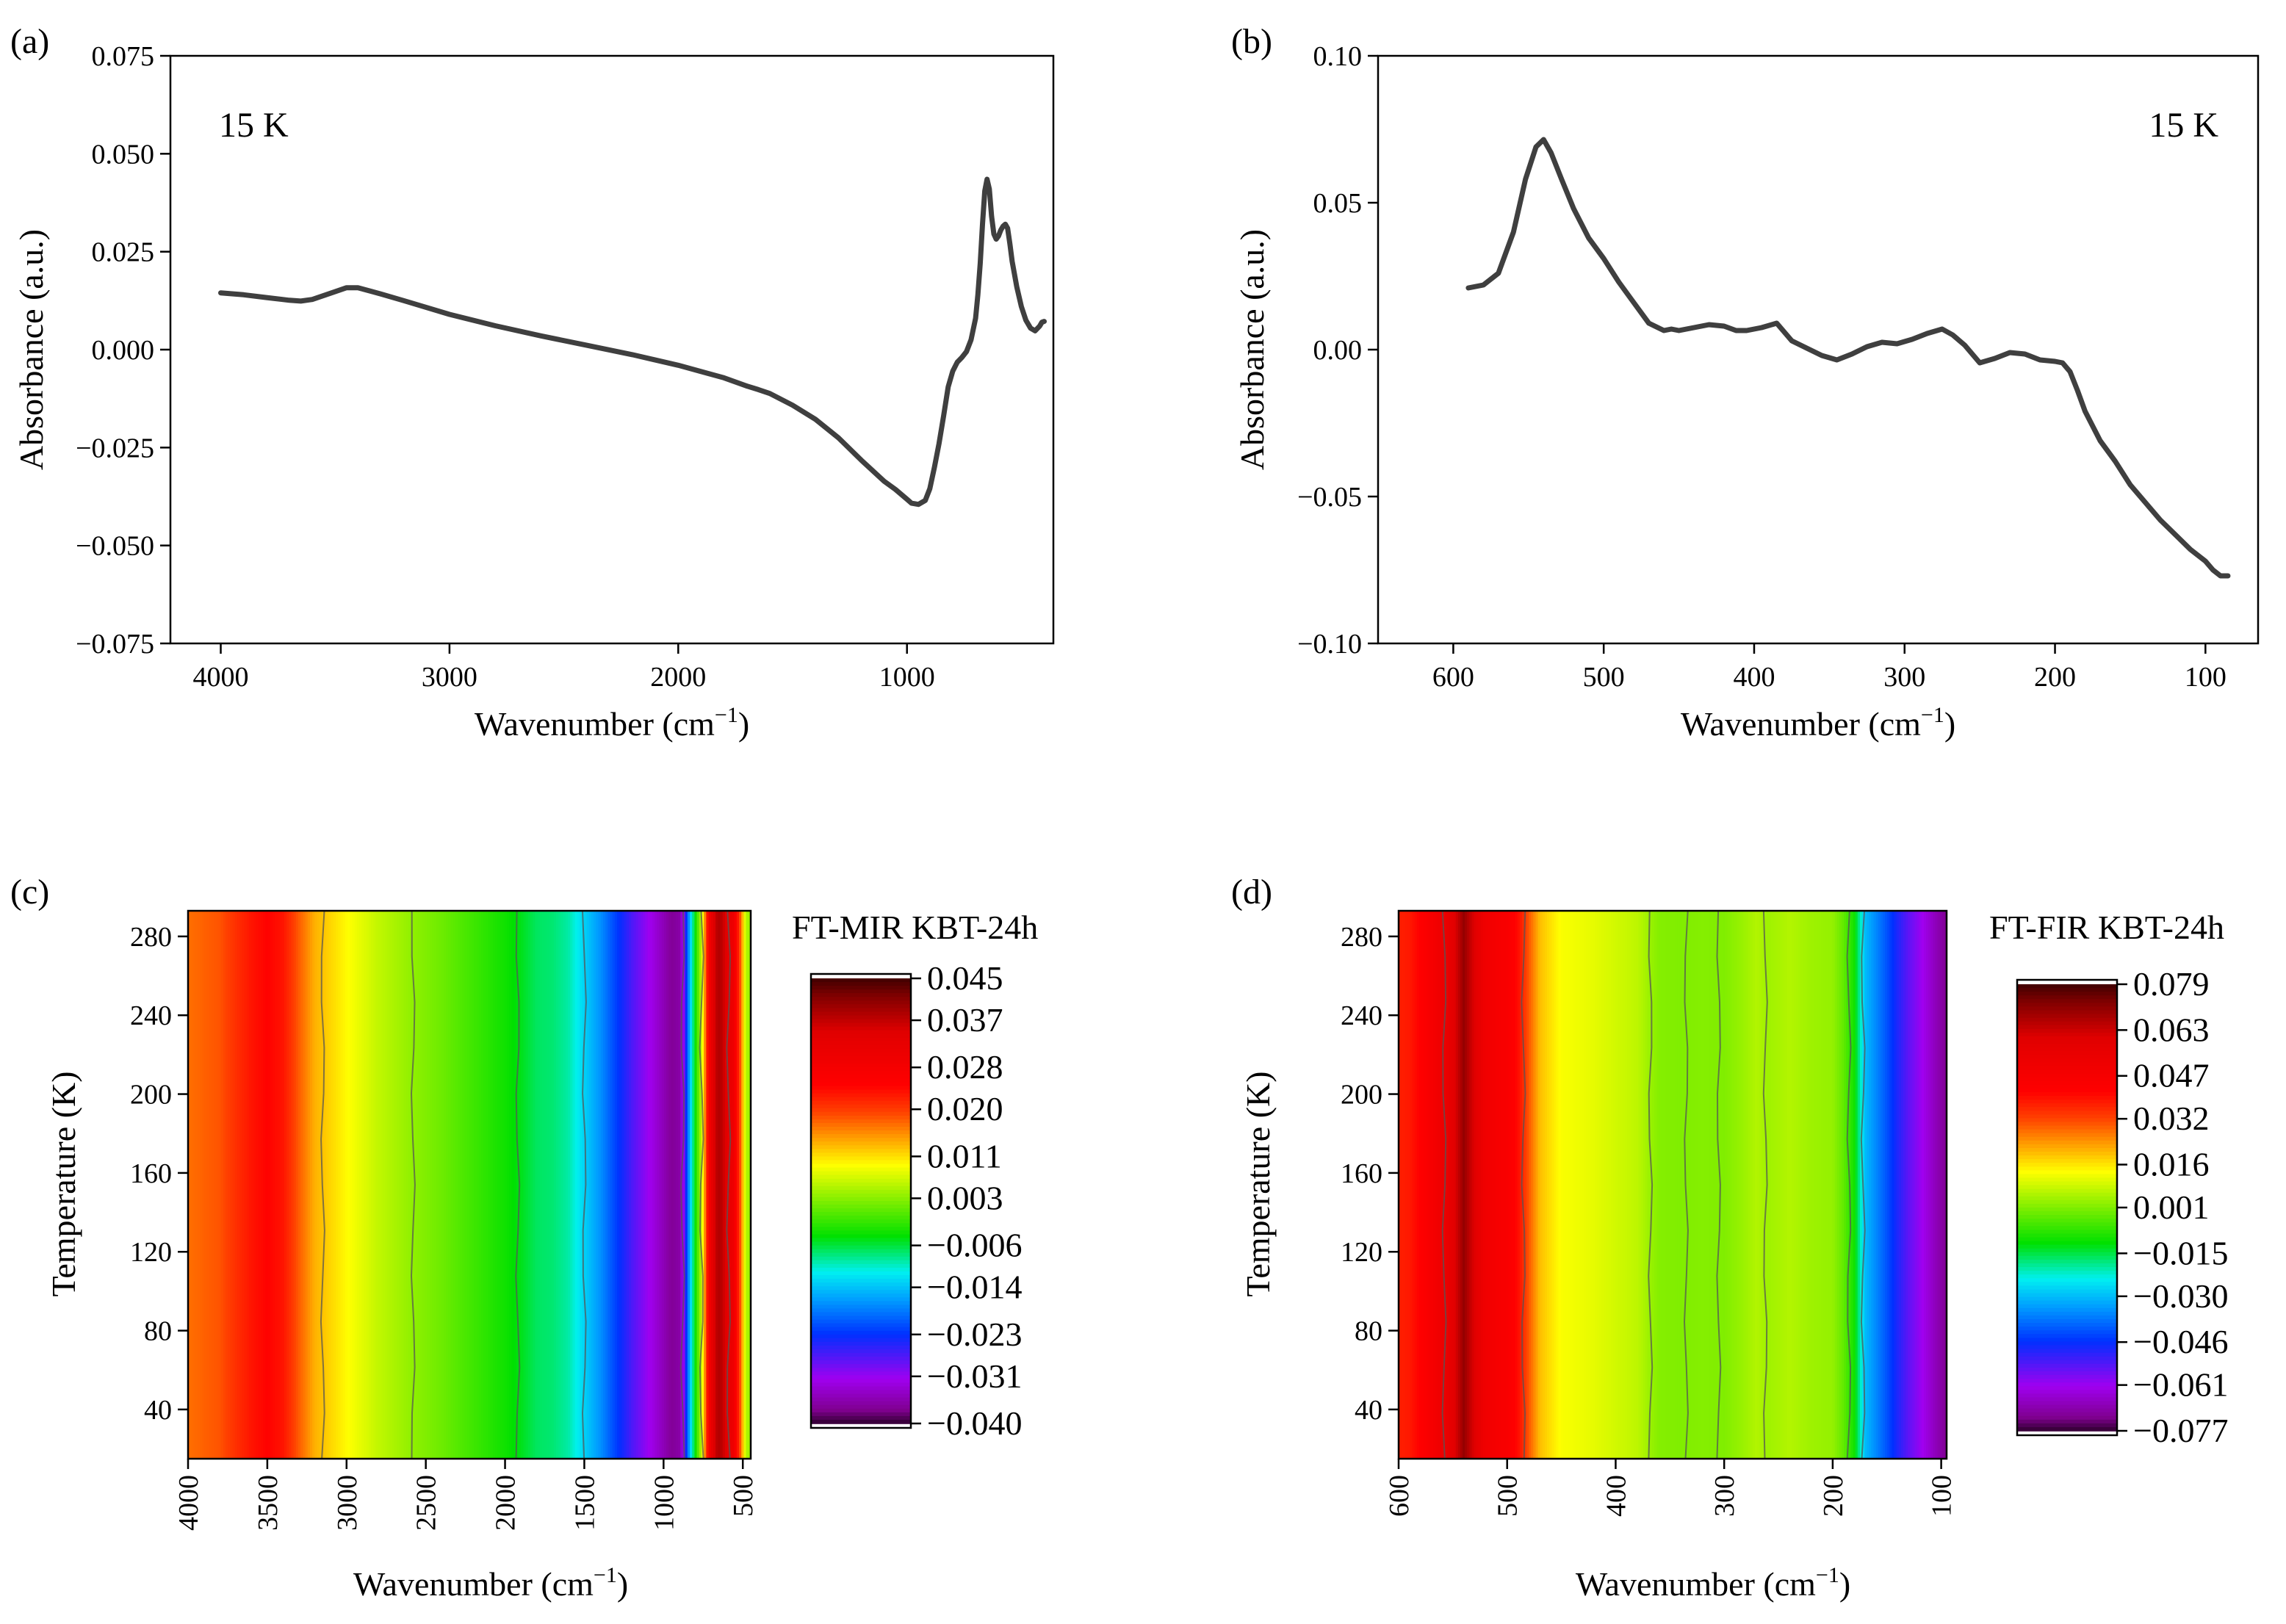 The image size is (2286, 1624). I want to click on panel-b-label: (b), so click(1251, 41).